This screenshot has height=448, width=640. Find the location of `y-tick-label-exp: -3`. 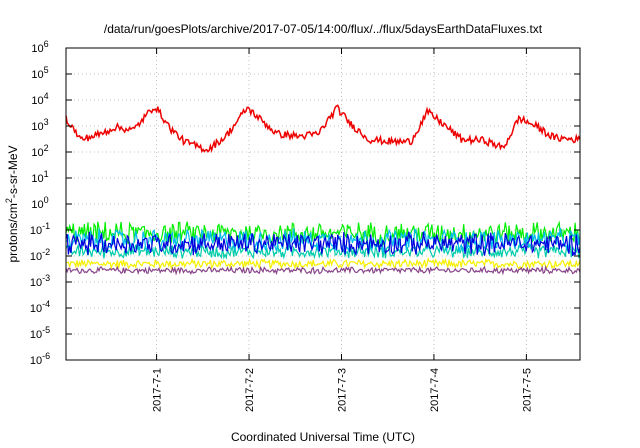

y-tick-label-exp: -3 is located at coordinates (46, 278).